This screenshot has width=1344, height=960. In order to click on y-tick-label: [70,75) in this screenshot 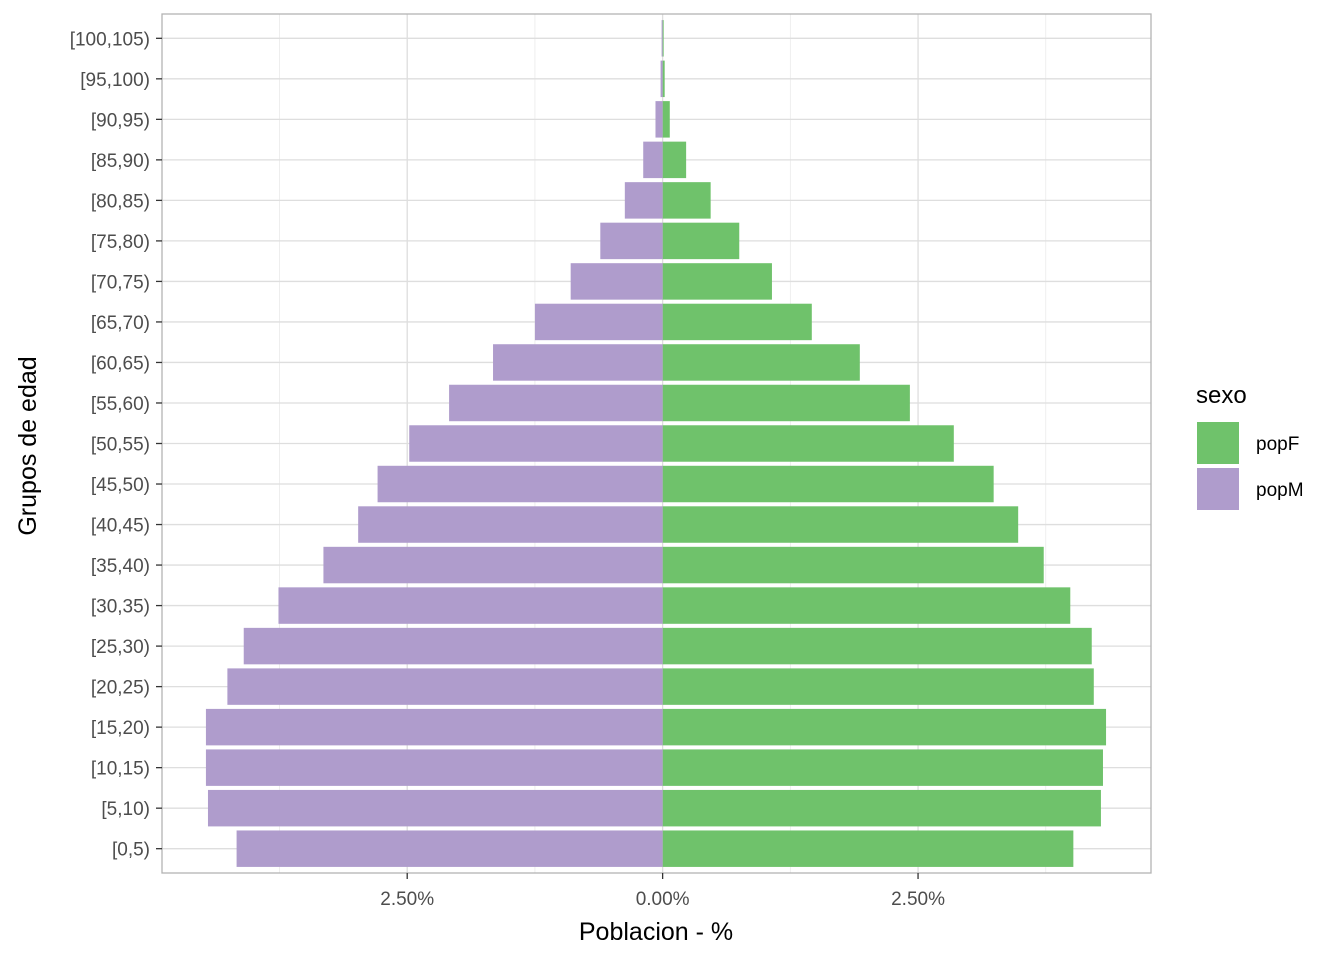, I will do `click(120, 282)`.